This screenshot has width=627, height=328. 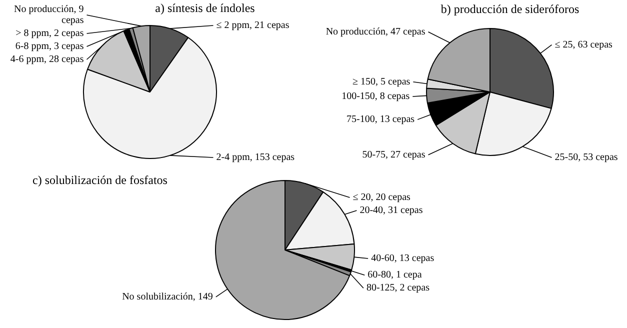 What do you see at coordinates (47, 60) in the screenshot?
I see `slice-label: 4-6 ppm, 28 cepas` at bounding box center [47, 60].